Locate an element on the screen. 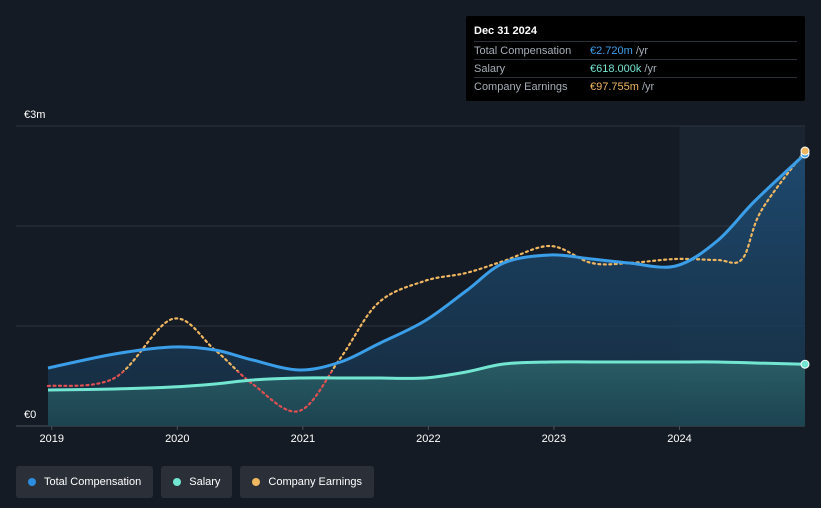 This screenshot has width=821, height=508. company-earnings-end-point is located at coordinates (805, 151).